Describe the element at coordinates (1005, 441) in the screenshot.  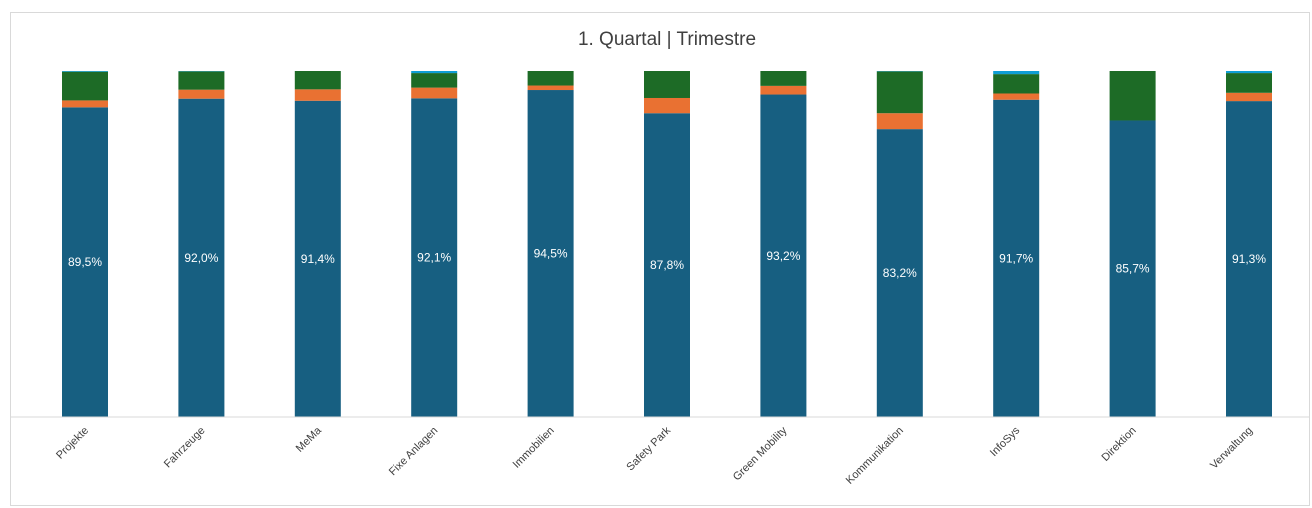
I see `category-label-8: InfoSys` at that location.